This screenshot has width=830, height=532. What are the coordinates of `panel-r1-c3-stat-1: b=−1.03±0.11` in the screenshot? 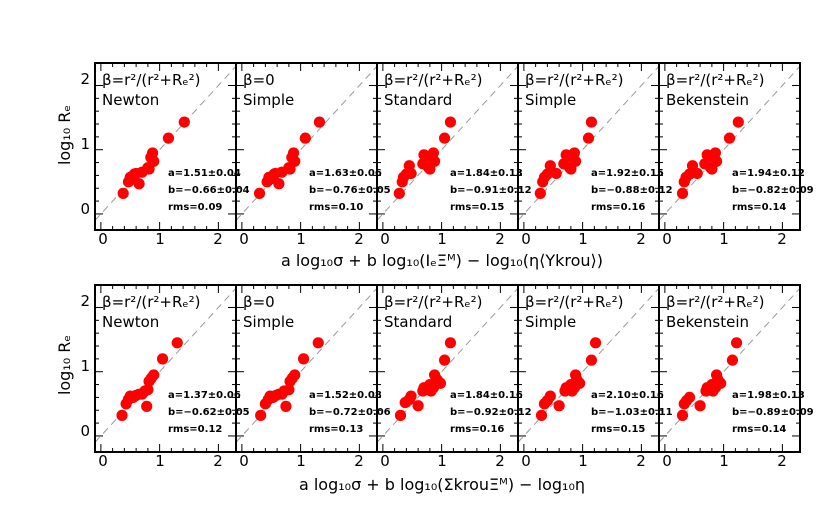 It's located at (632, 412).